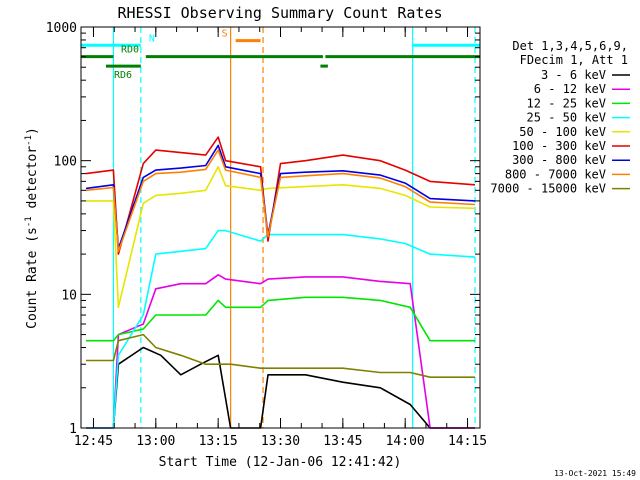  What do you see at coordinates (280, 356) in the screenshot?
I see `series-line-7000-15000-kev` at bounding box center [280, 356].